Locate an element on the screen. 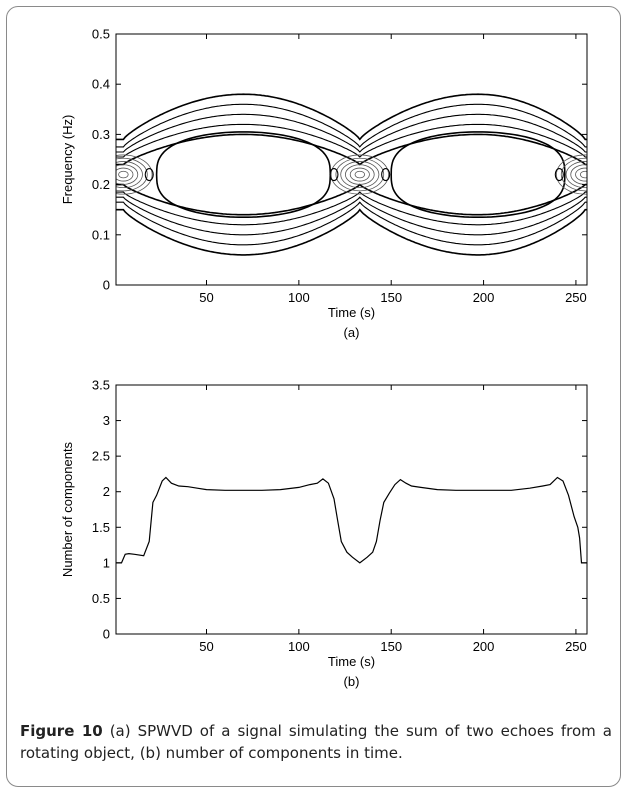  x-axis-label-a: Time (s) is located at coordinates (351, 312).